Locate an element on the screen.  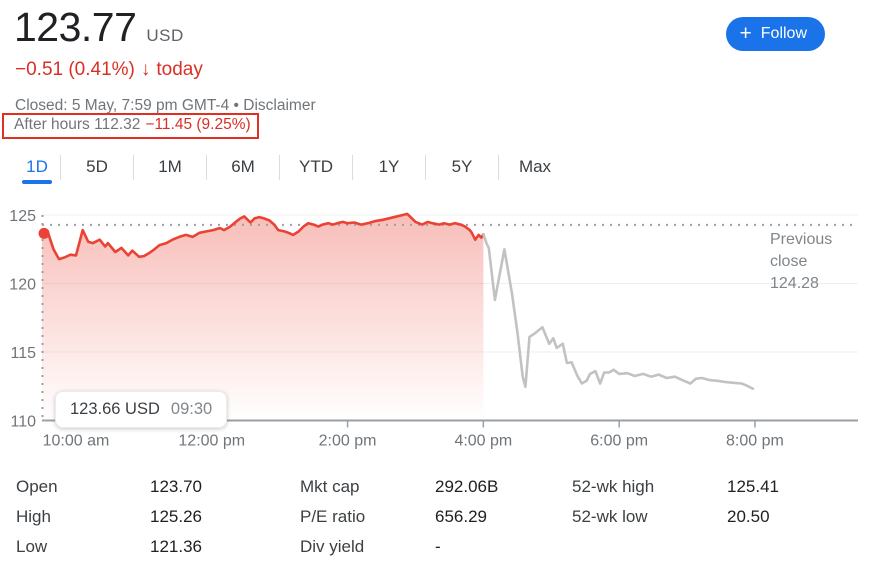
previous-close-annotation: Previous close 124.28 is located at coordinates (815, 262).